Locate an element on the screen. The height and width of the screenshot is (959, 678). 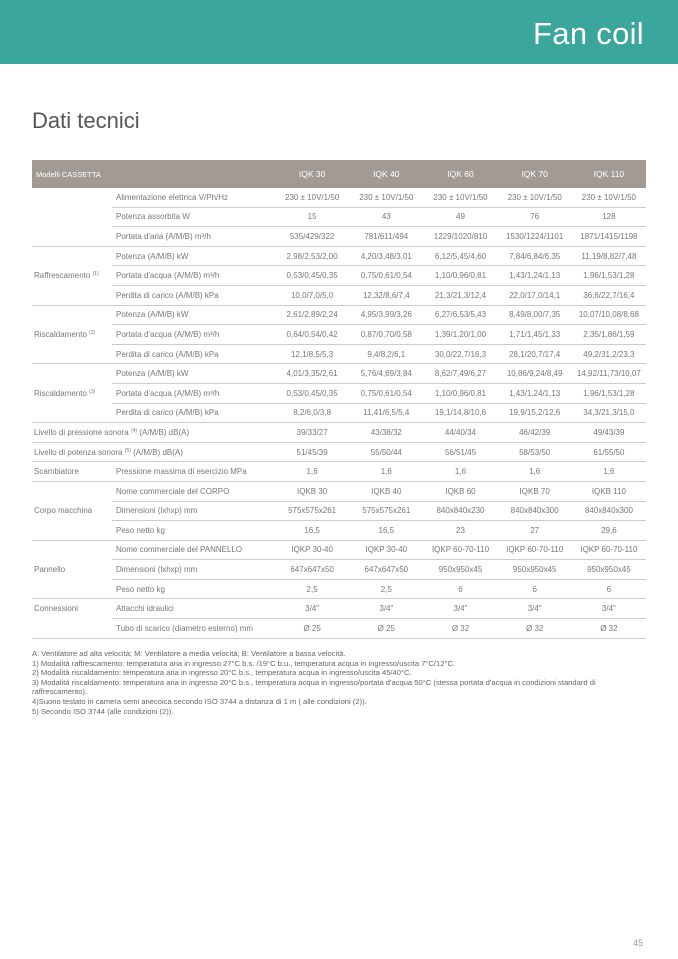
row-label: Perdita di carico (A/M/B) kPa is located at coordinates (194, 295).